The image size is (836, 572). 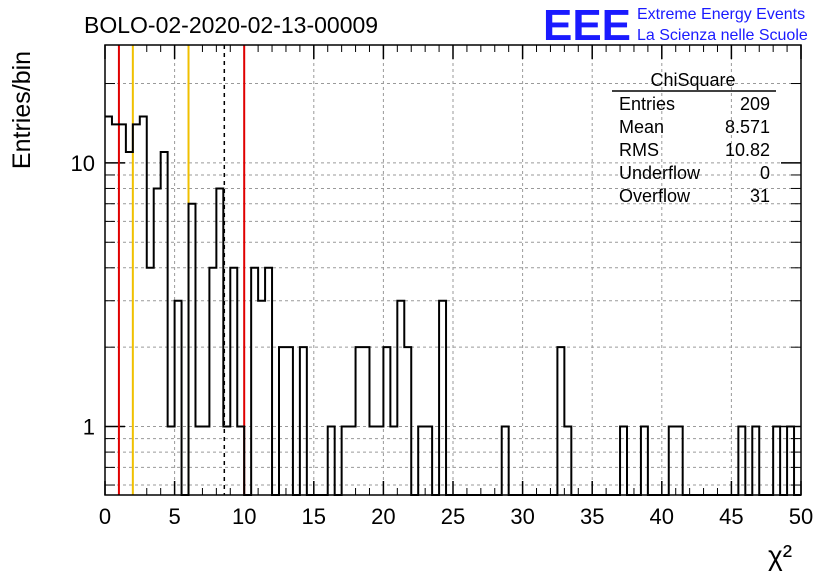 I want to click on stats-label-overflow: Overflow, so click(x=655, y=196).